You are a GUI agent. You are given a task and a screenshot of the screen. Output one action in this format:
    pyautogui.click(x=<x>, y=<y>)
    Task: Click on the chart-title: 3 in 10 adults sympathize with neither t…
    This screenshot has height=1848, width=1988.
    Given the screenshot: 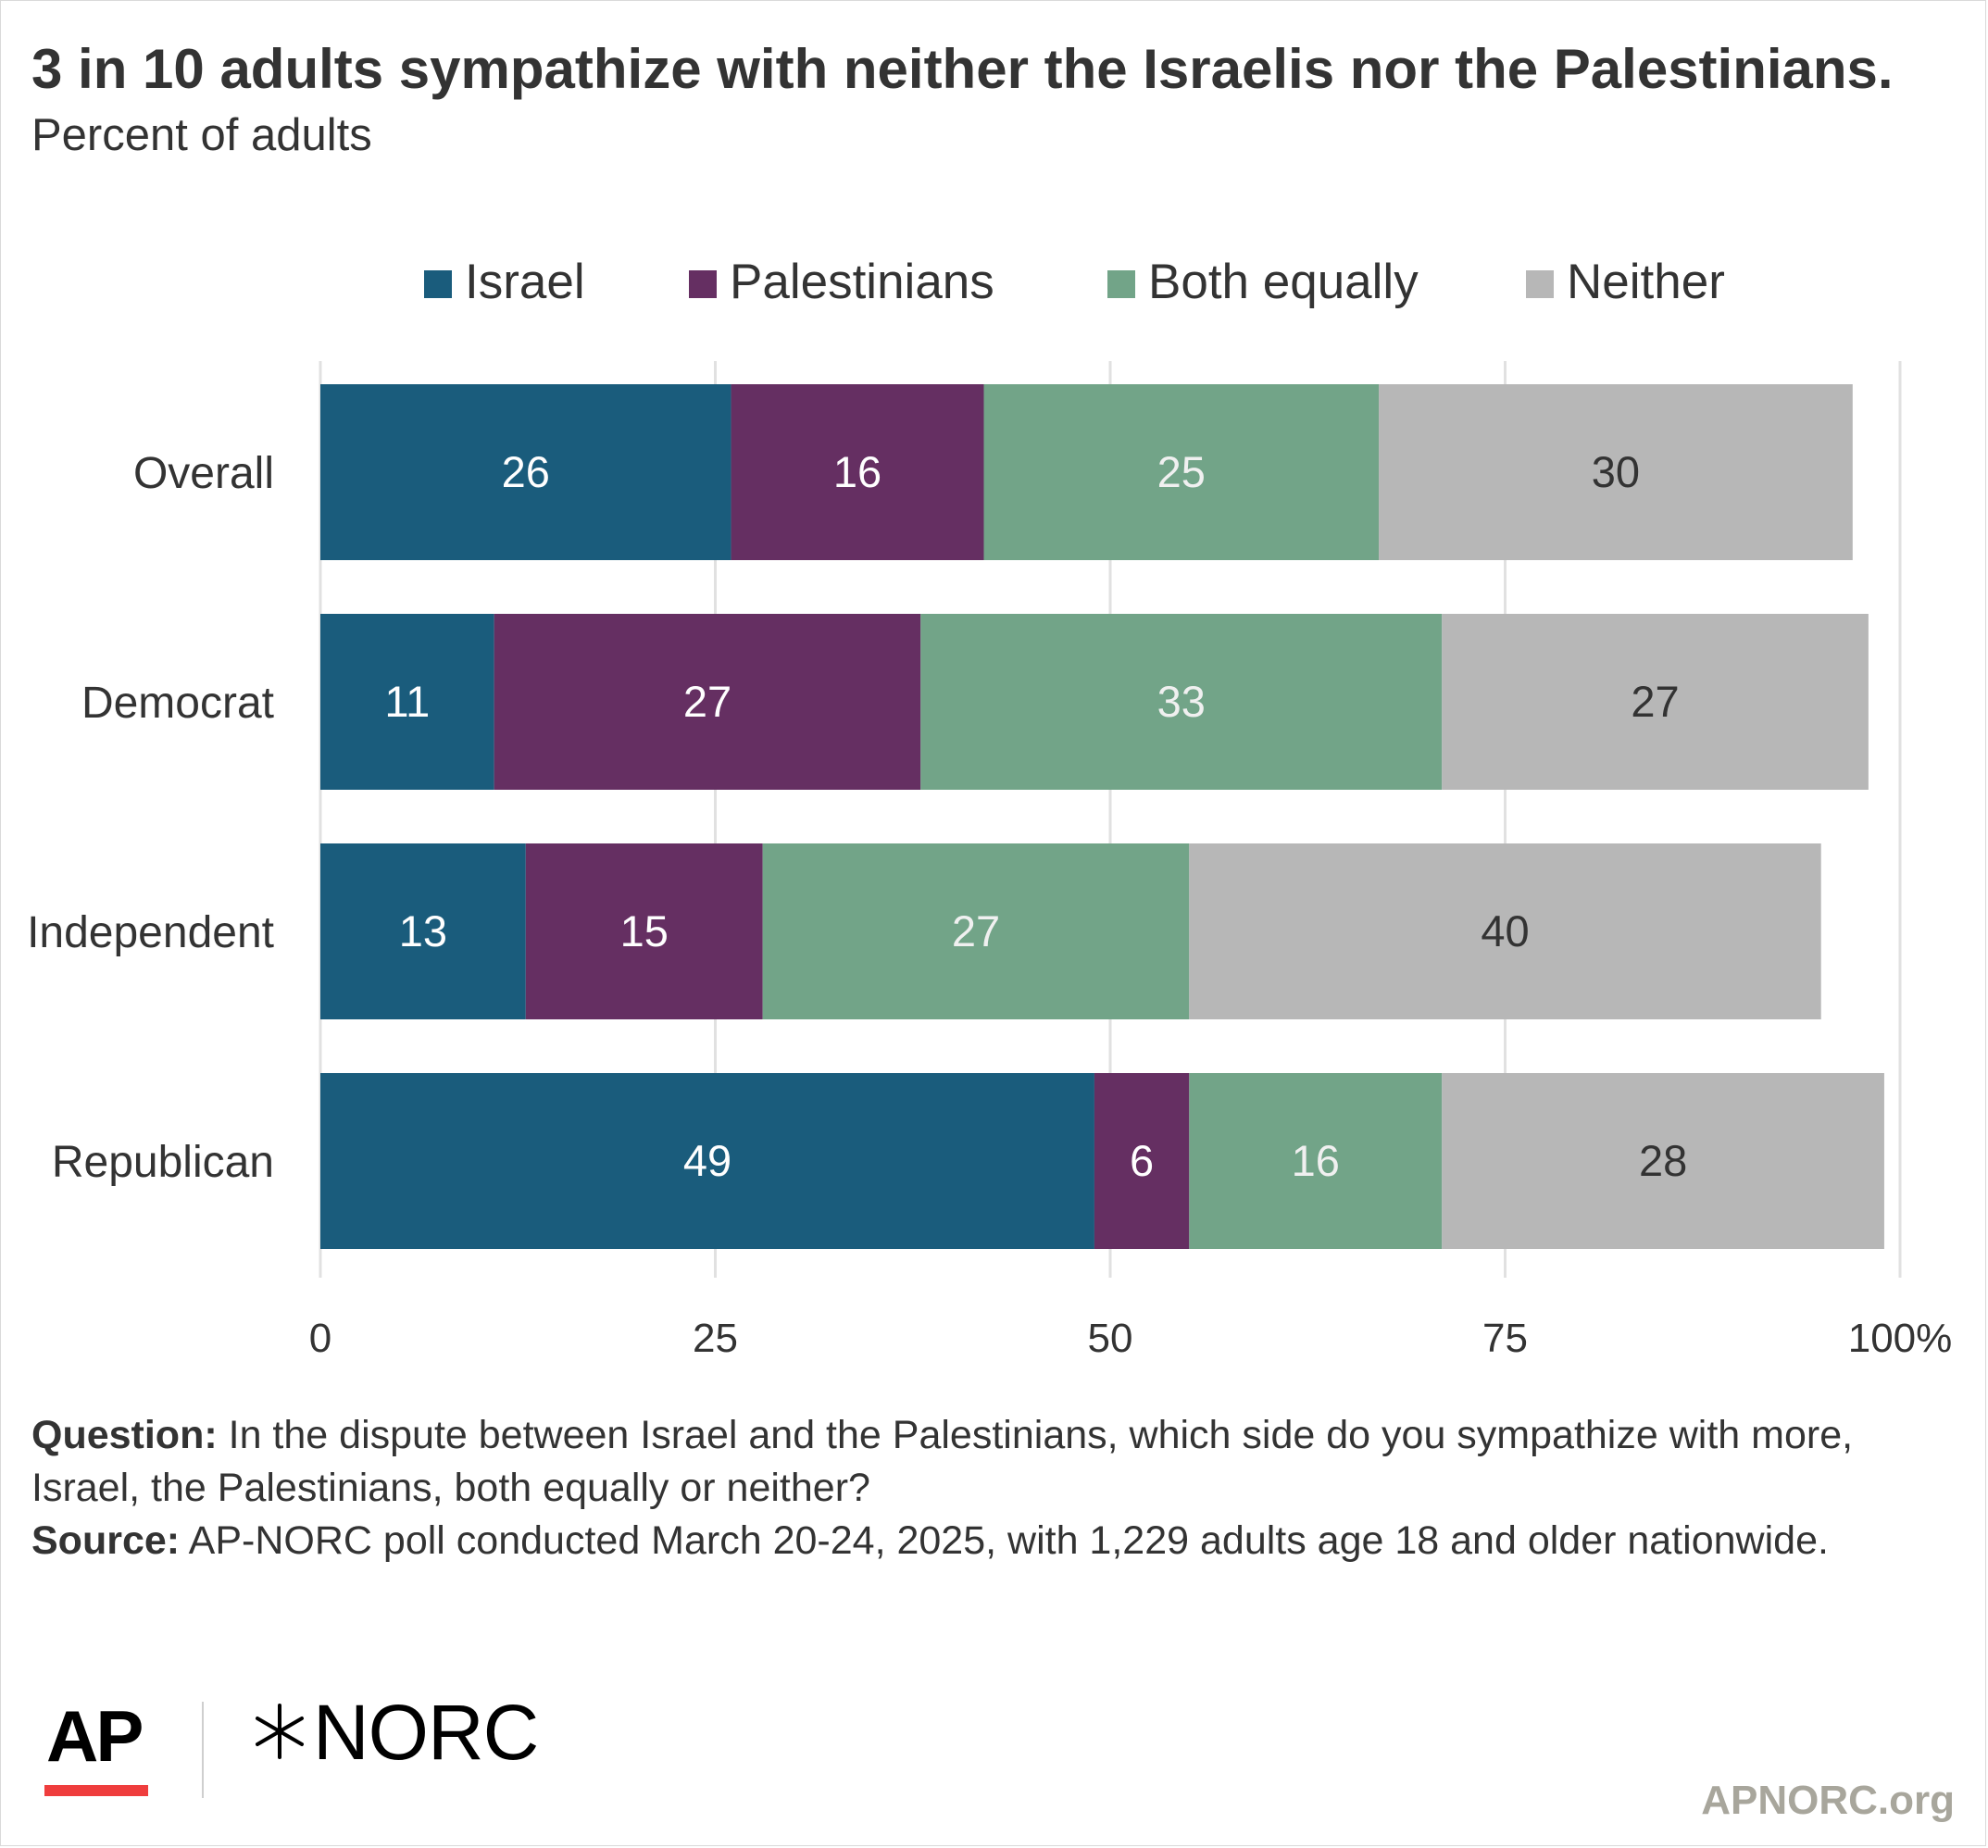 What is the action you would take?
    pyautogui.click(x=962, y=69)
    